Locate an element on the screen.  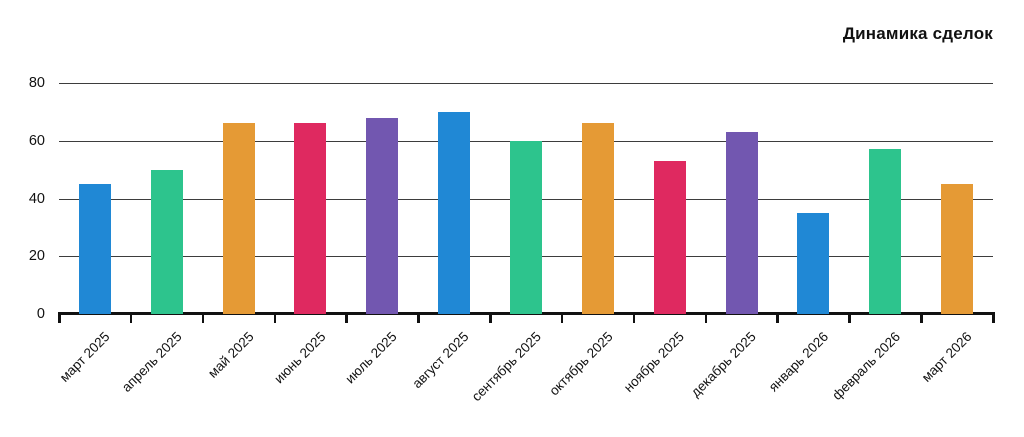
x-tick-label: февраль 2026 is located at coordinates (865, 366).